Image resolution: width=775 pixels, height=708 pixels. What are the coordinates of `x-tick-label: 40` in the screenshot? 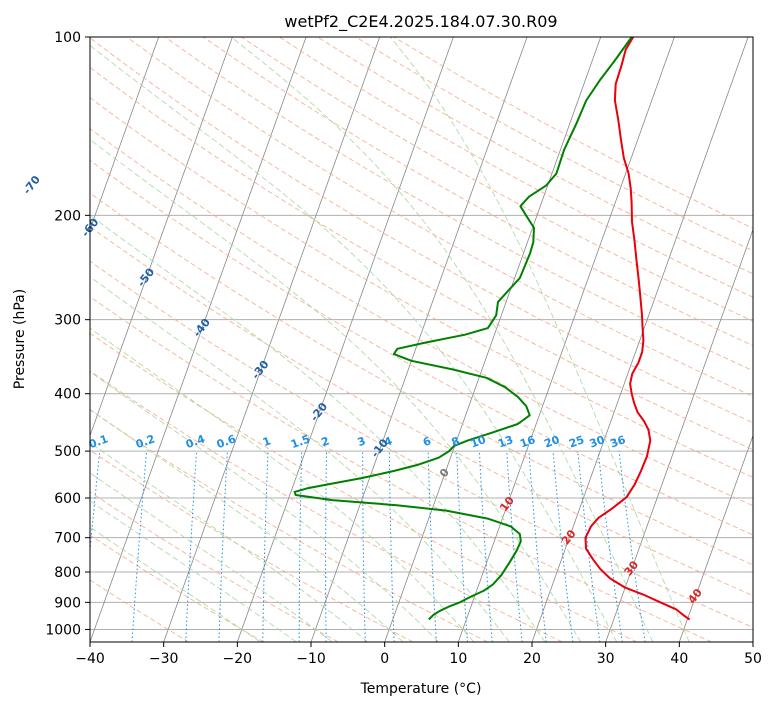 It's located at (679, 659).